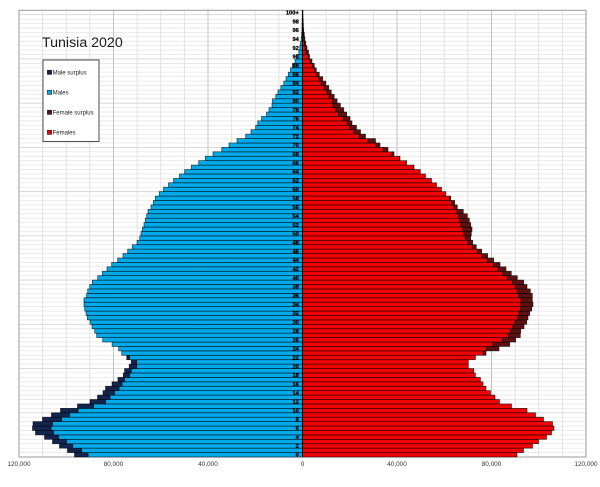 Image resolution: width=600 pixels, height=487 pixels. I want to click on svg-text: 88, so click(295, 67).